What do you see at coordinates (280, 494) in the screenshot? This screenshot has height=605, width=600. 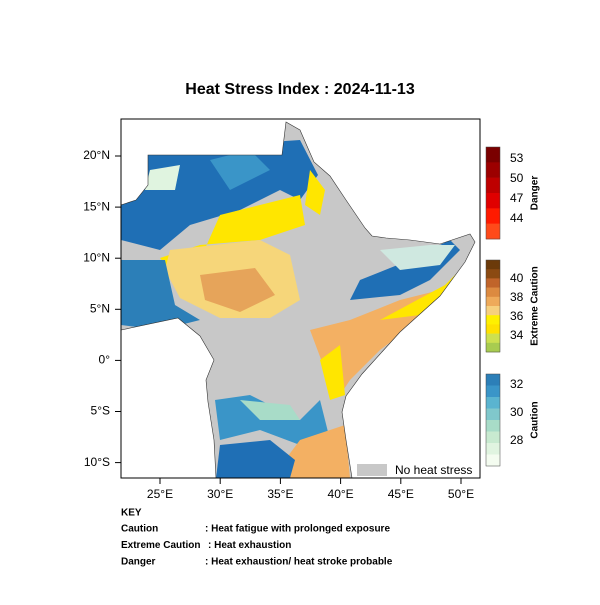 I see `lon-label: 35°E` at bounding box center [280, 494].